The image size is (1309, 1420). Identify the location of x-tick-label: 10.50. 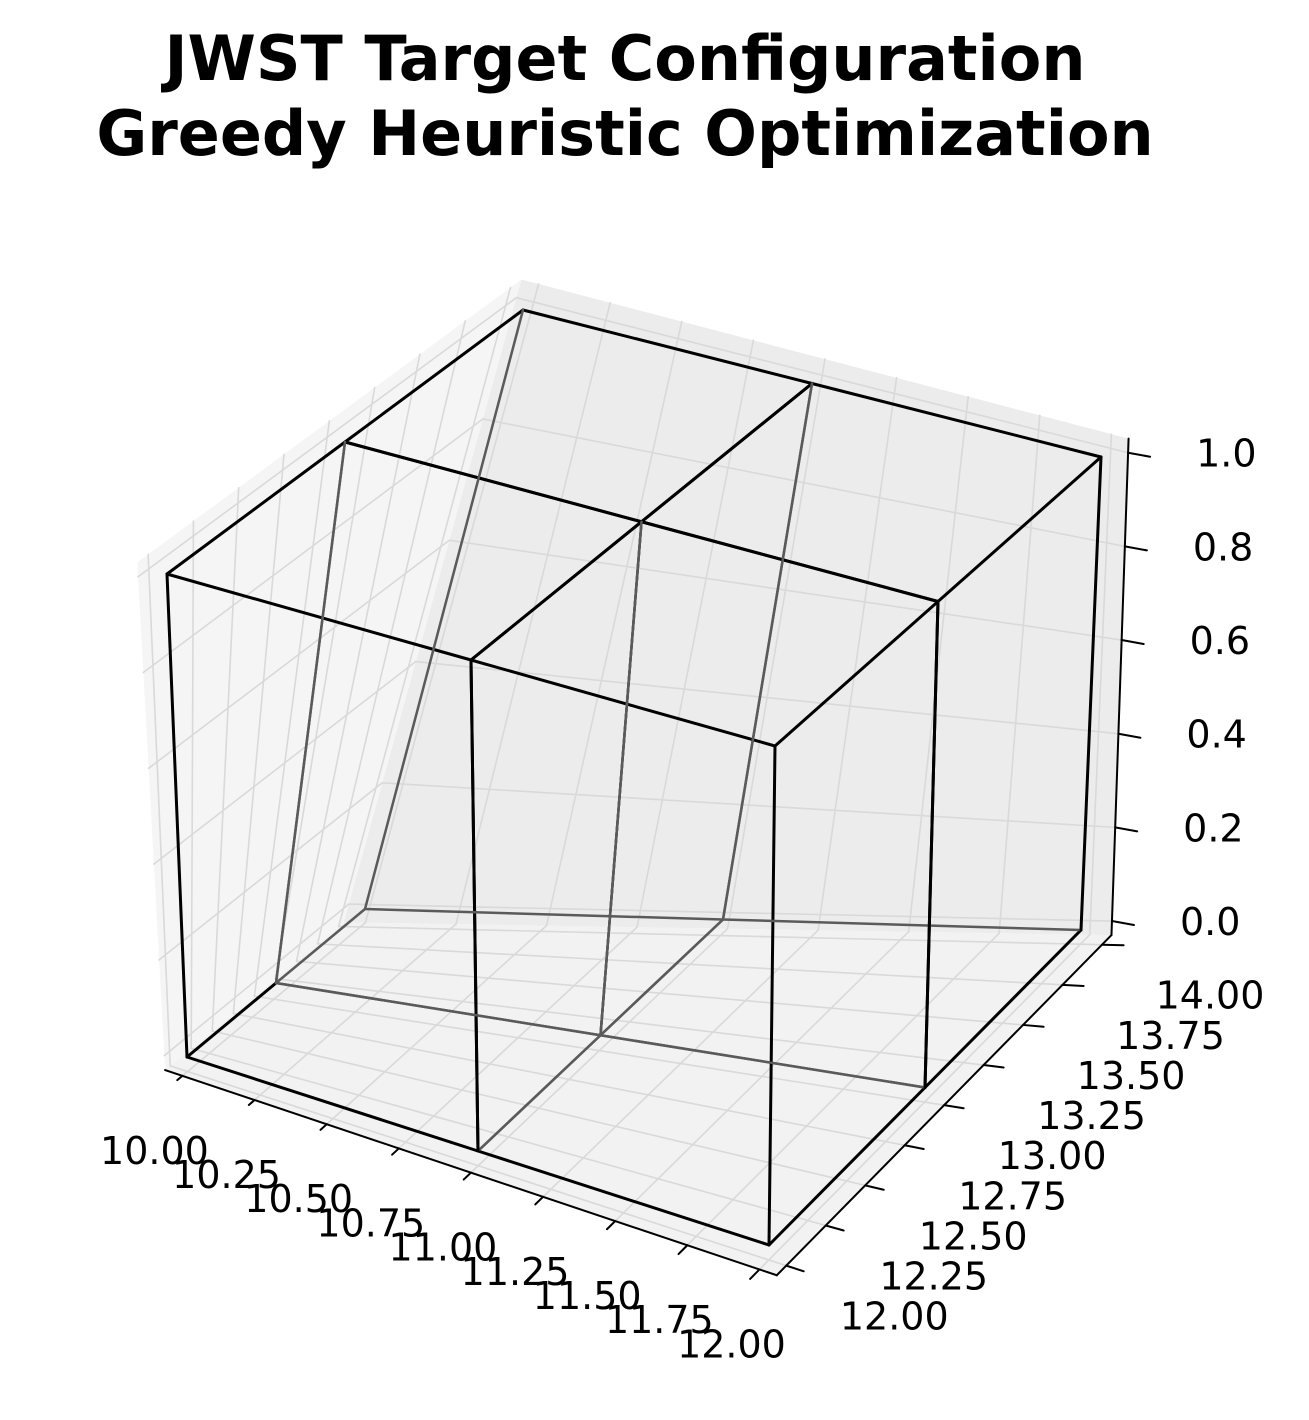
(298, 1199).